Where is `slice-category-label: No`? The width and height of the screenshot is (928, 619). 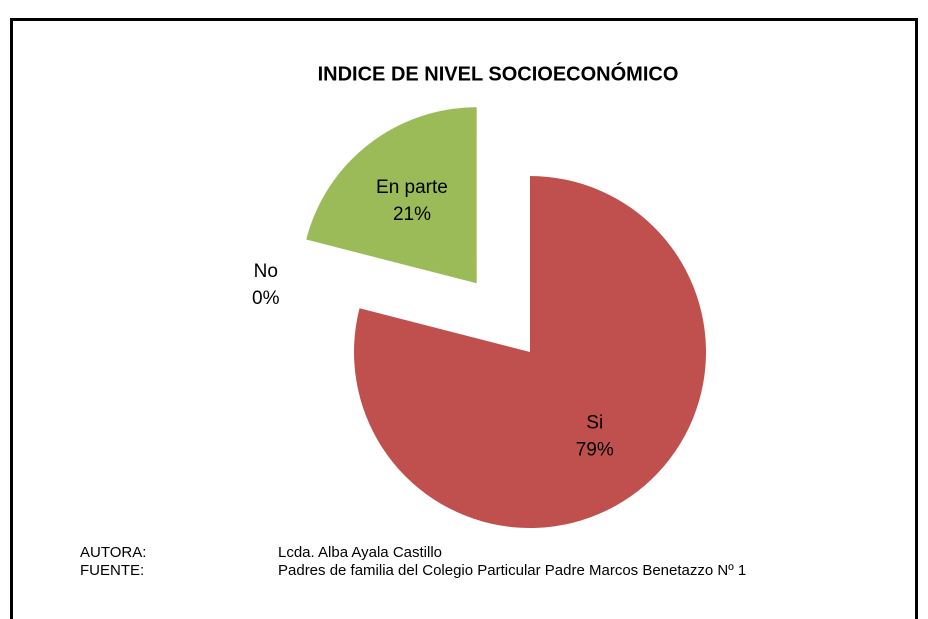 slice-category-label: No is located at coordinates (266, 271).